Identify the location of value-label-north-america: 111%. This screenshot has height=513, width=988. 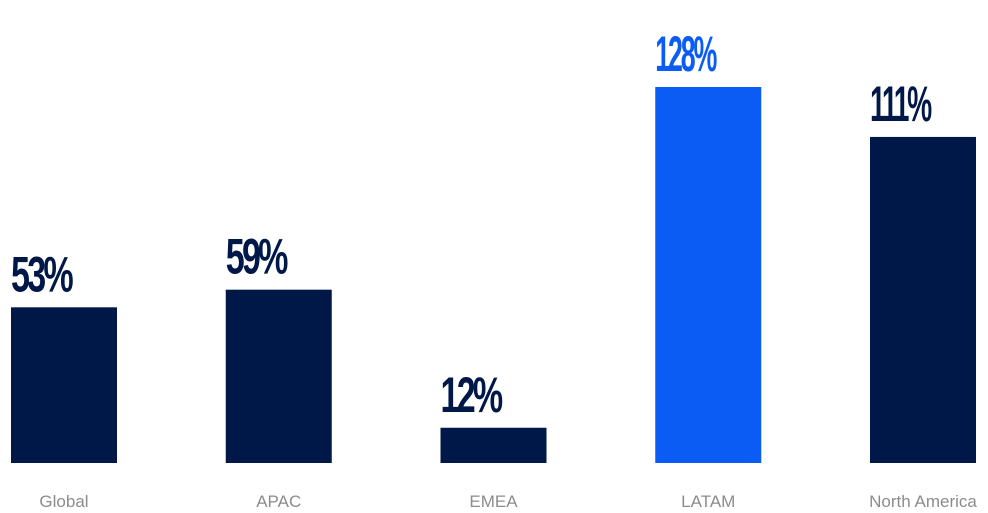
(901, 104).